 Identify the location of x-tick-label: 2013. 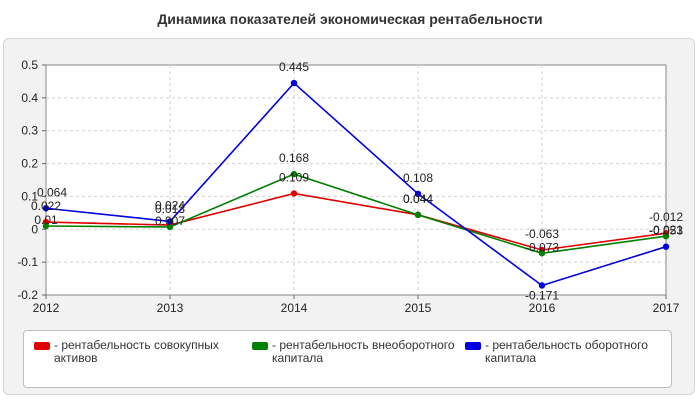
(170, 308).